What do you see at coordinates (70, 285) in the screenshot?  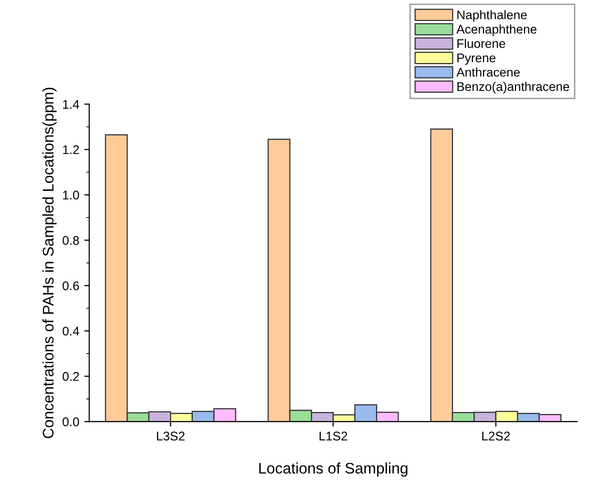 I see `y-tick-label: 0.6` at bounding box center [70, 285].